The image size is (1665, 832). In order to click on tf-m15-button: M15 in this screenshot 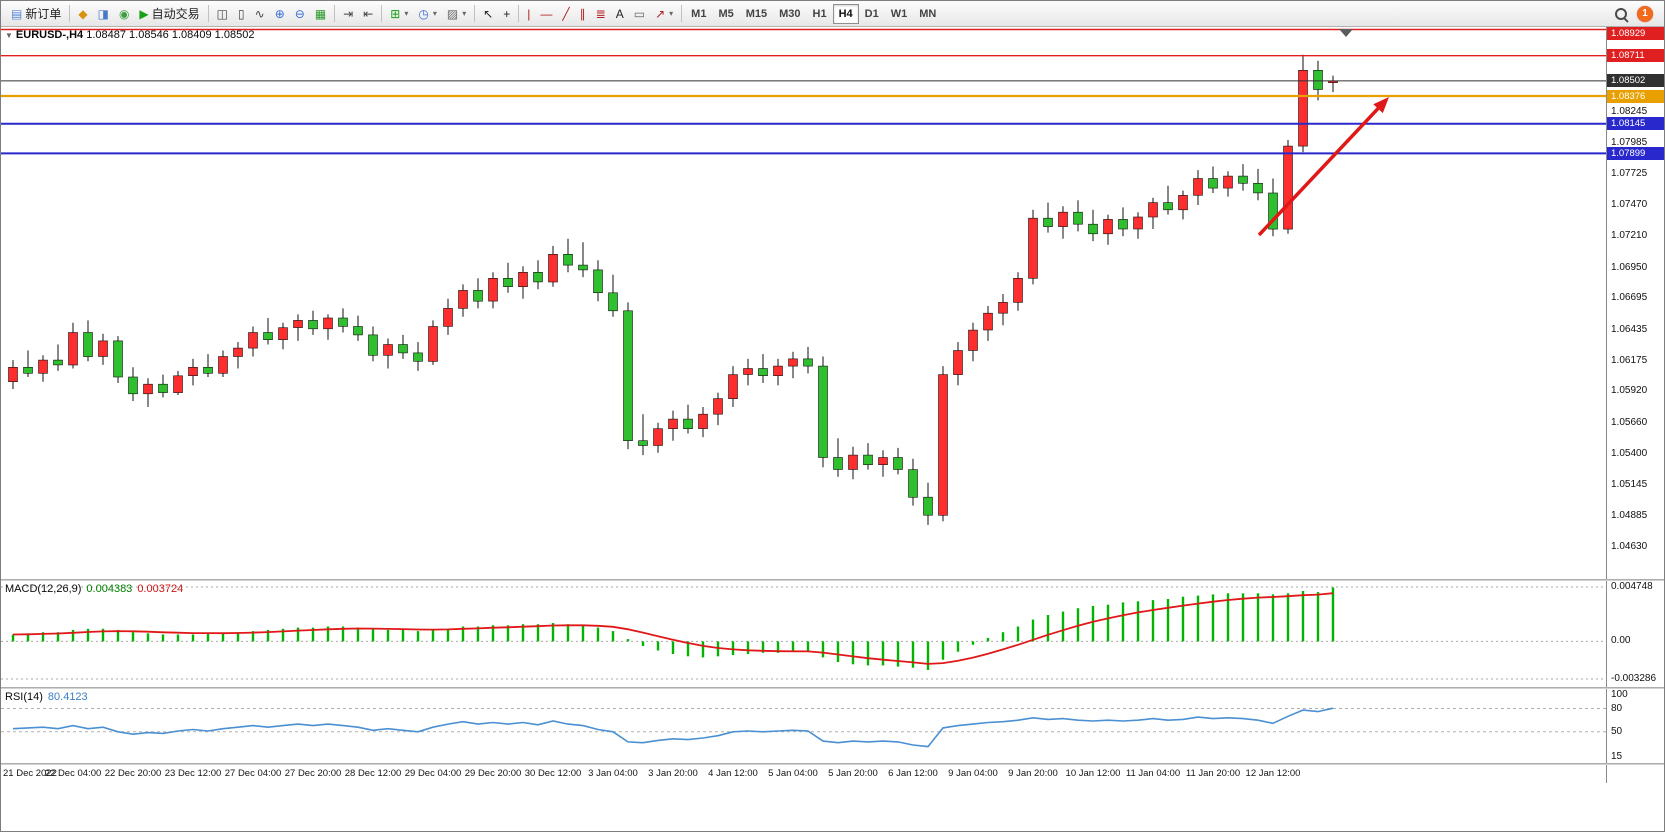, I will do `click(756, 14)`.